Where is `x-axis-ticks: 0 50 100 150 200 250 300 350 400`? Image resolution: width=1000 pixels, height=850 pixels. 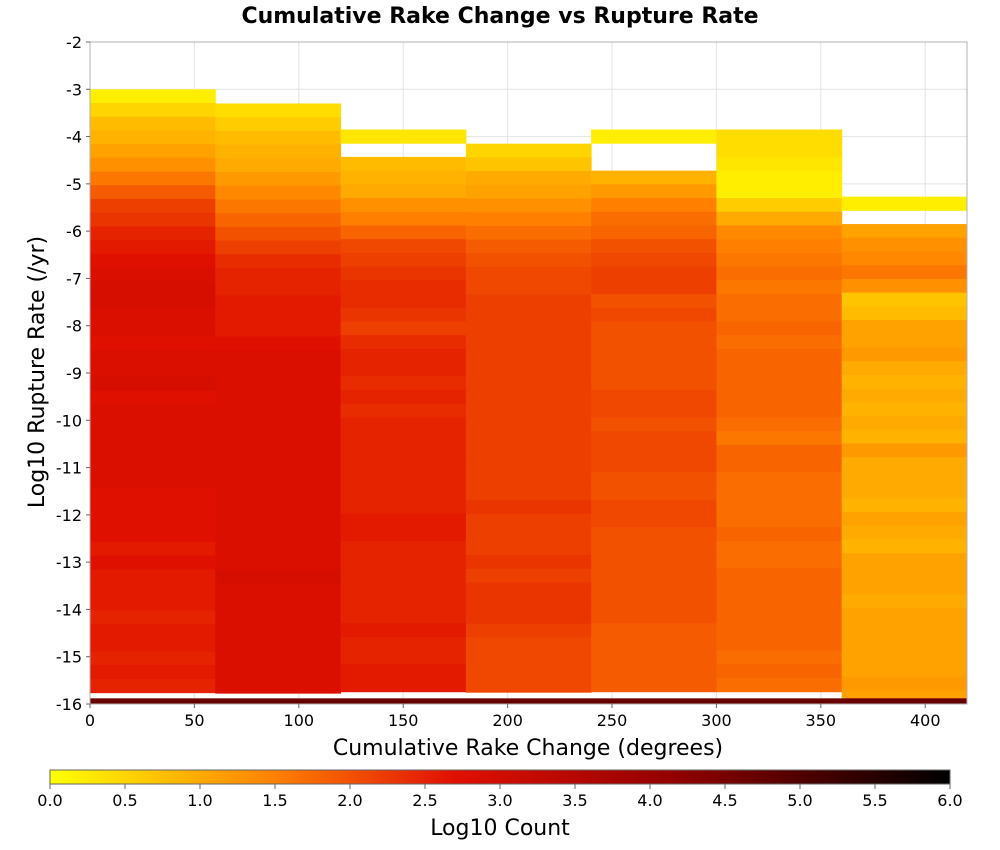 x-axis-ticks: 0 50 100 150 200 250 300 350 400 is located at coordinates (513, 717).